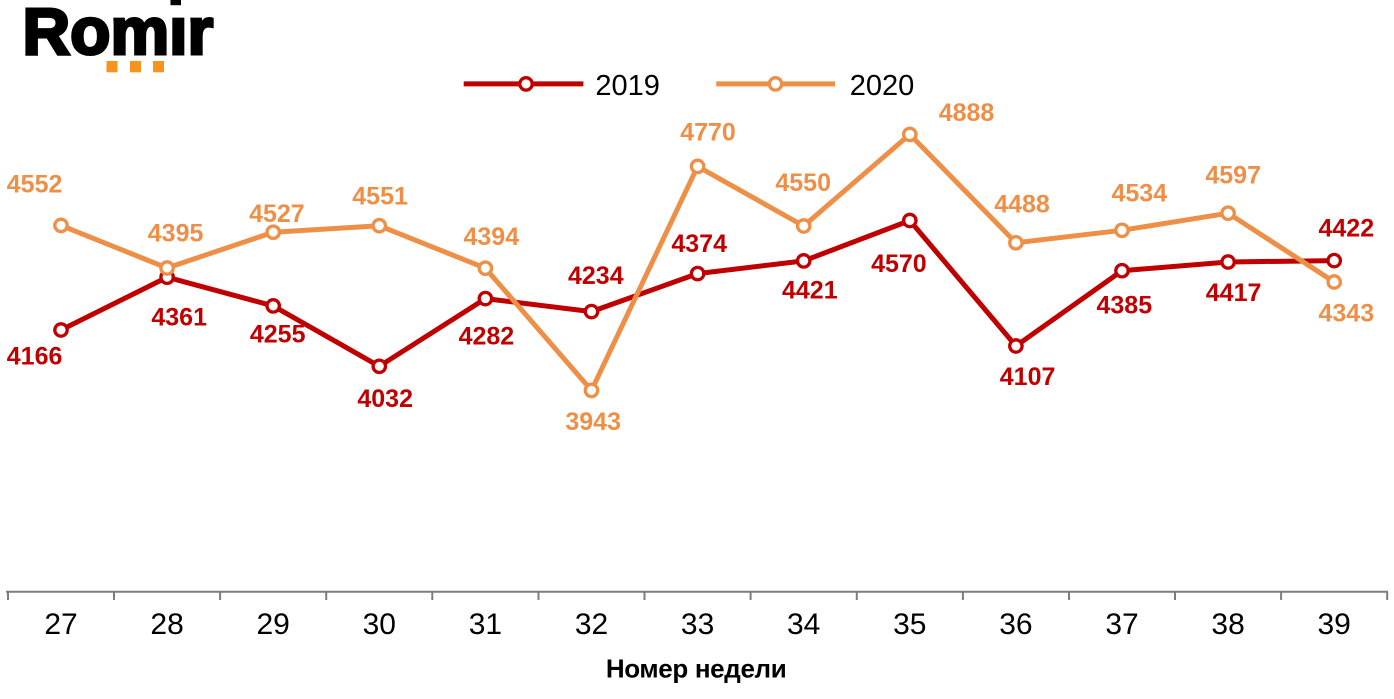 The image size is (1394, 699). I want to click on svg-text: 4770, so click(708, 133).